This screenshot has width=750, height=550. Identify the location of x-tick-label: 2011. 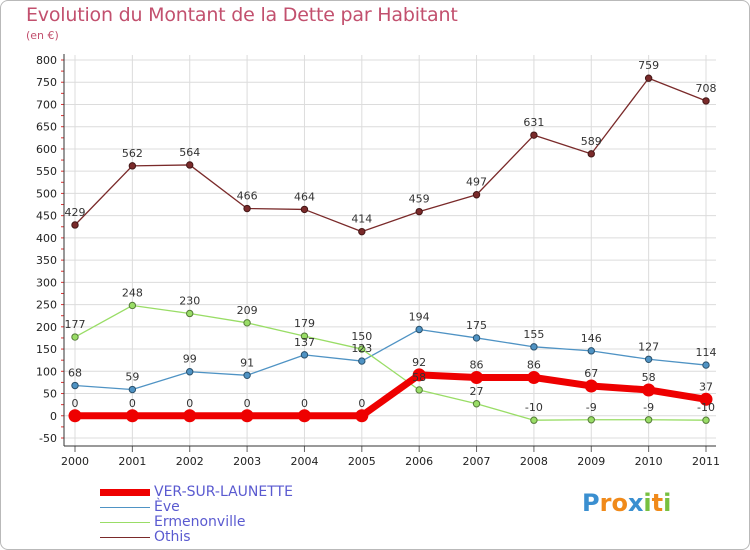
(706, 461).